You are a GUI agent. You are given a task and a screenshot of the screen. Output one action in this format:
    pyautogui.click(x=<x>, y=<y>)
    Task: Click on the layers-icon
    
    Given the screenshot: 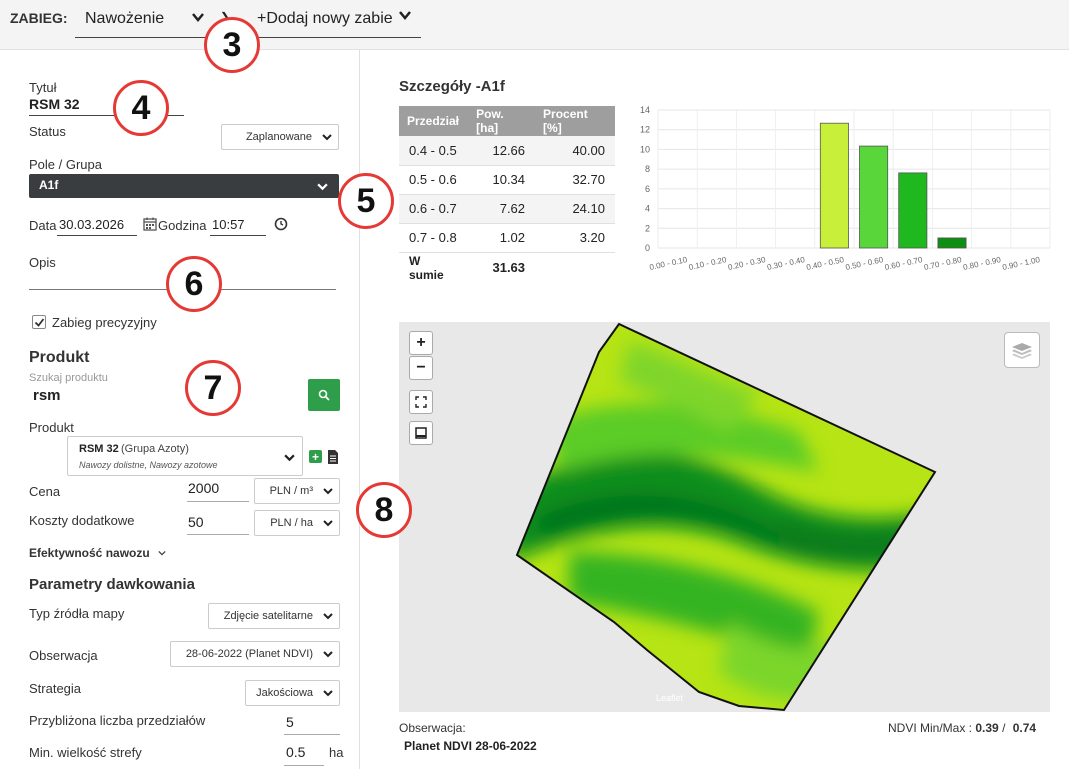 What is the action you would take?
    pyautogui.click(x=1022, y=351)
    